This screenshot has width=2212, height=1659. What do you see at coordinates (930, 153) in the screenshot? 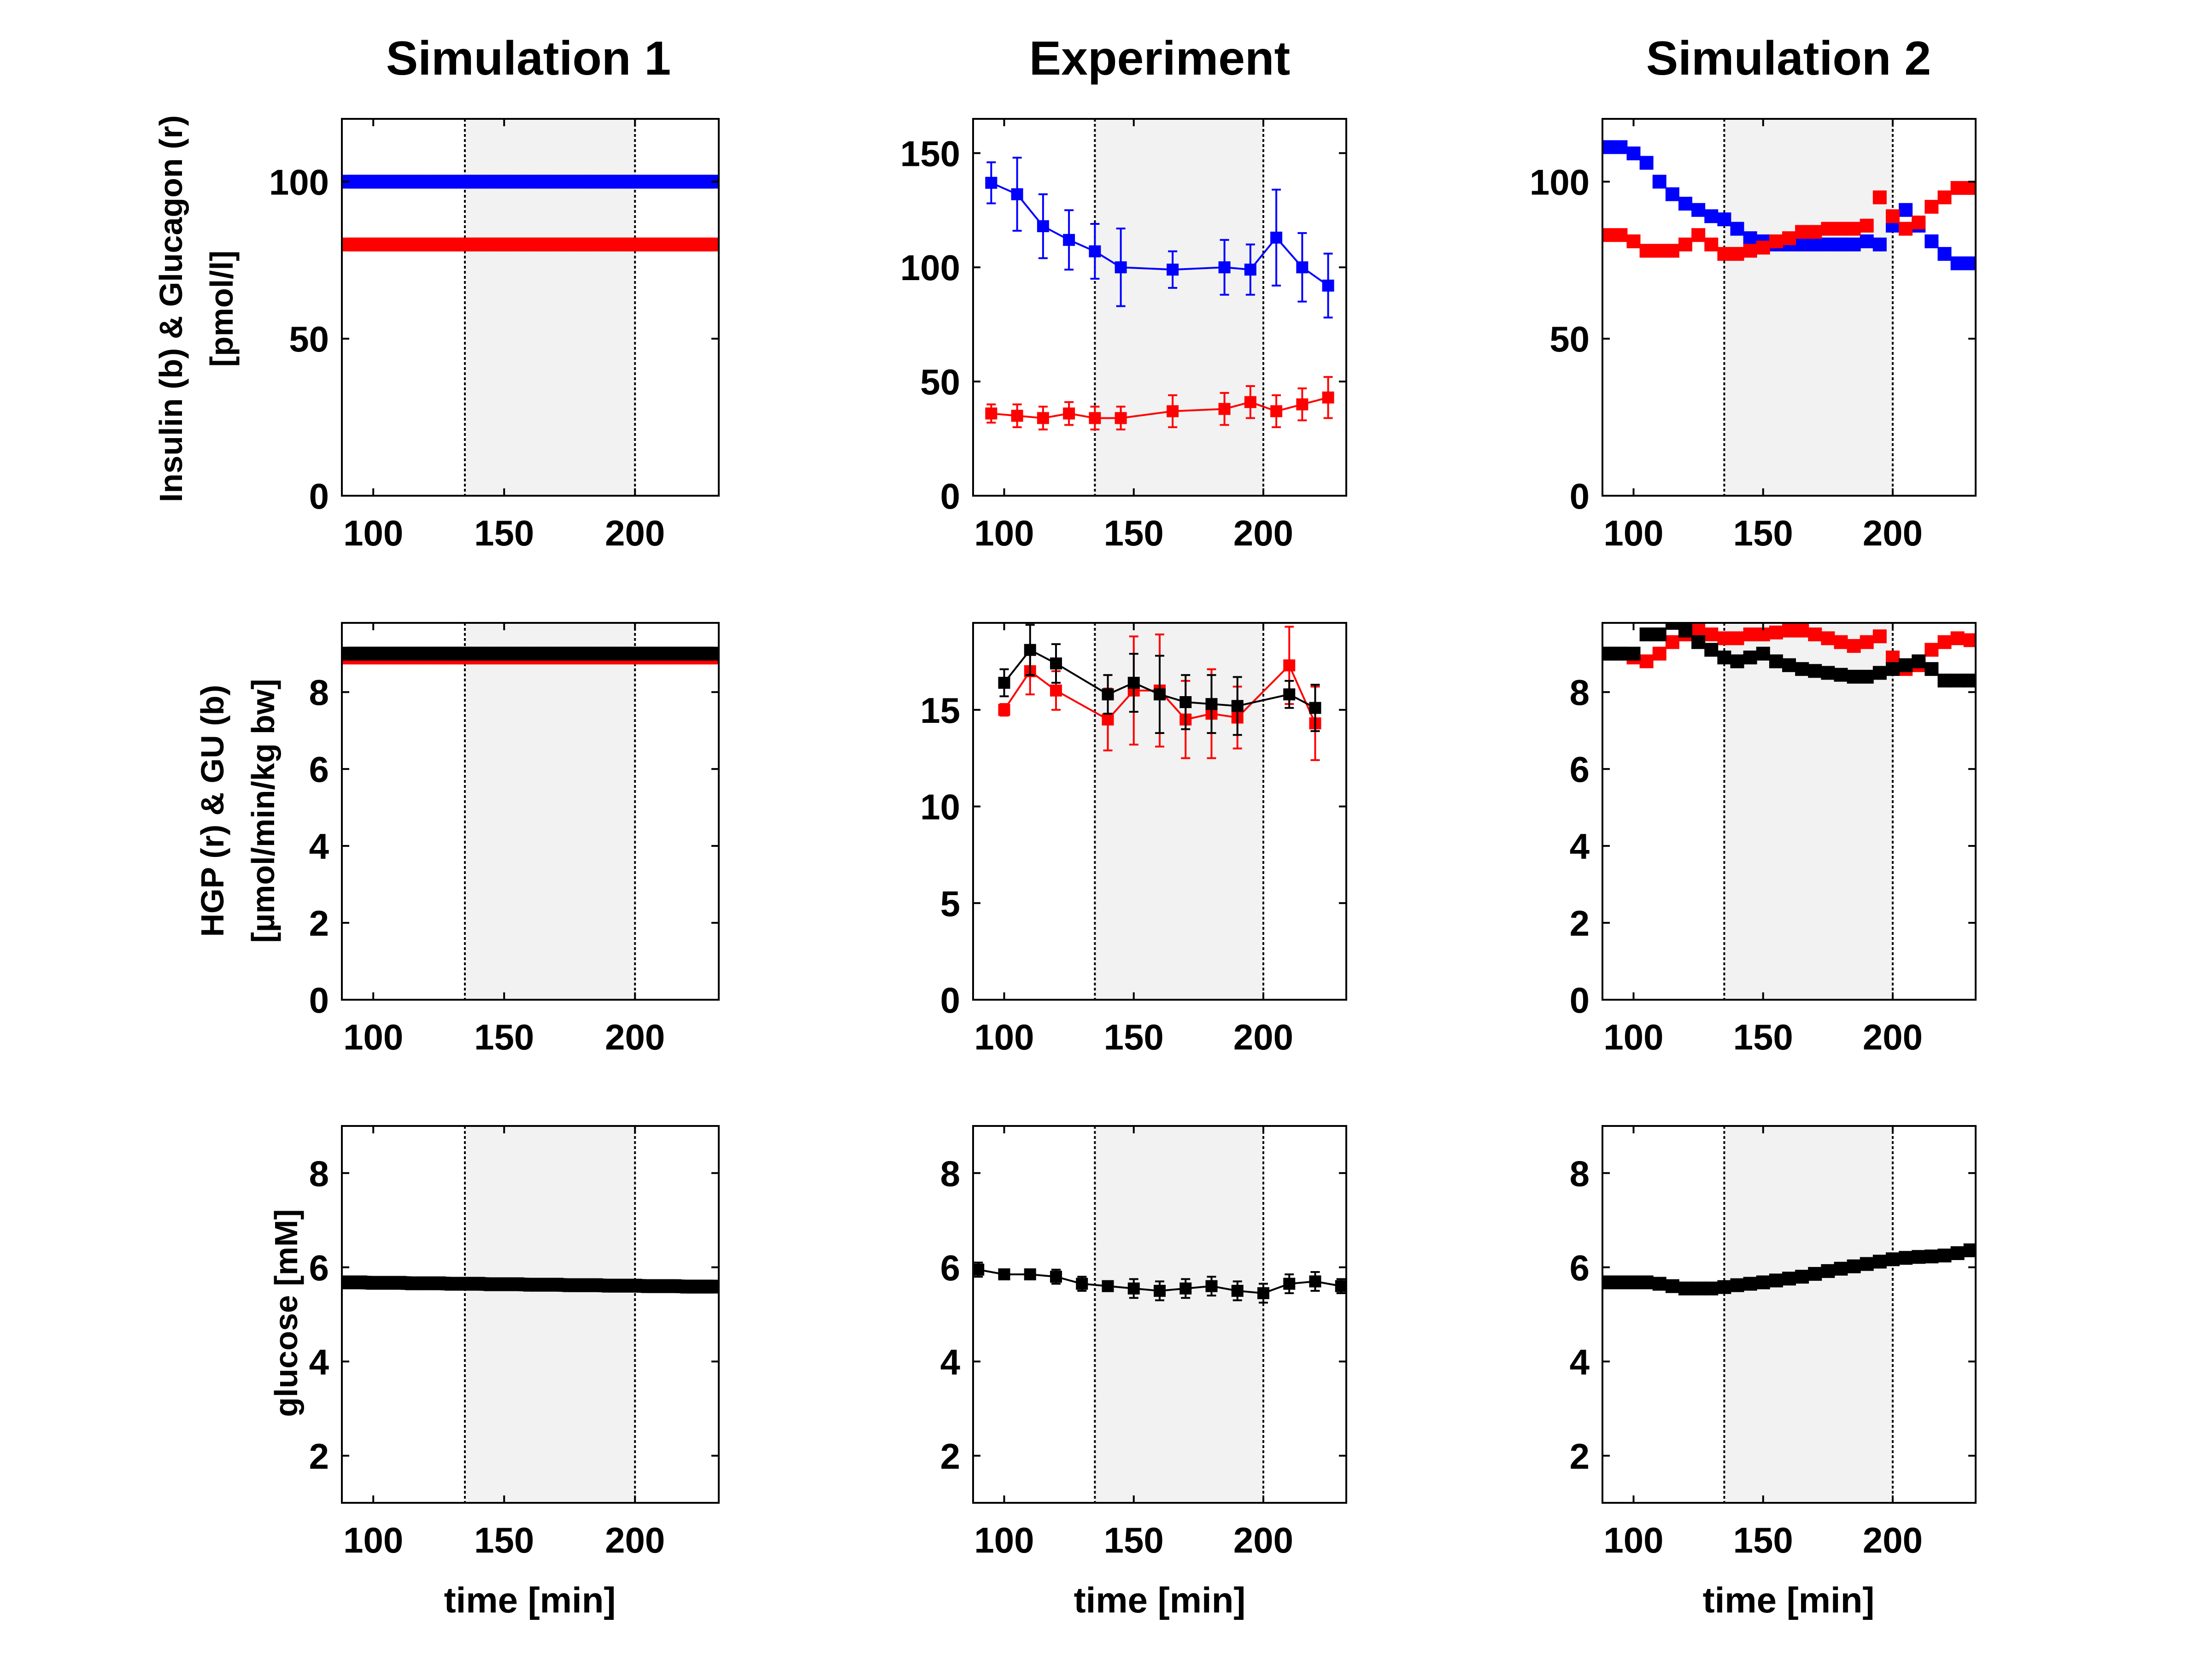
I see `y-tick-label: 150` at bounding box center [930, 153].